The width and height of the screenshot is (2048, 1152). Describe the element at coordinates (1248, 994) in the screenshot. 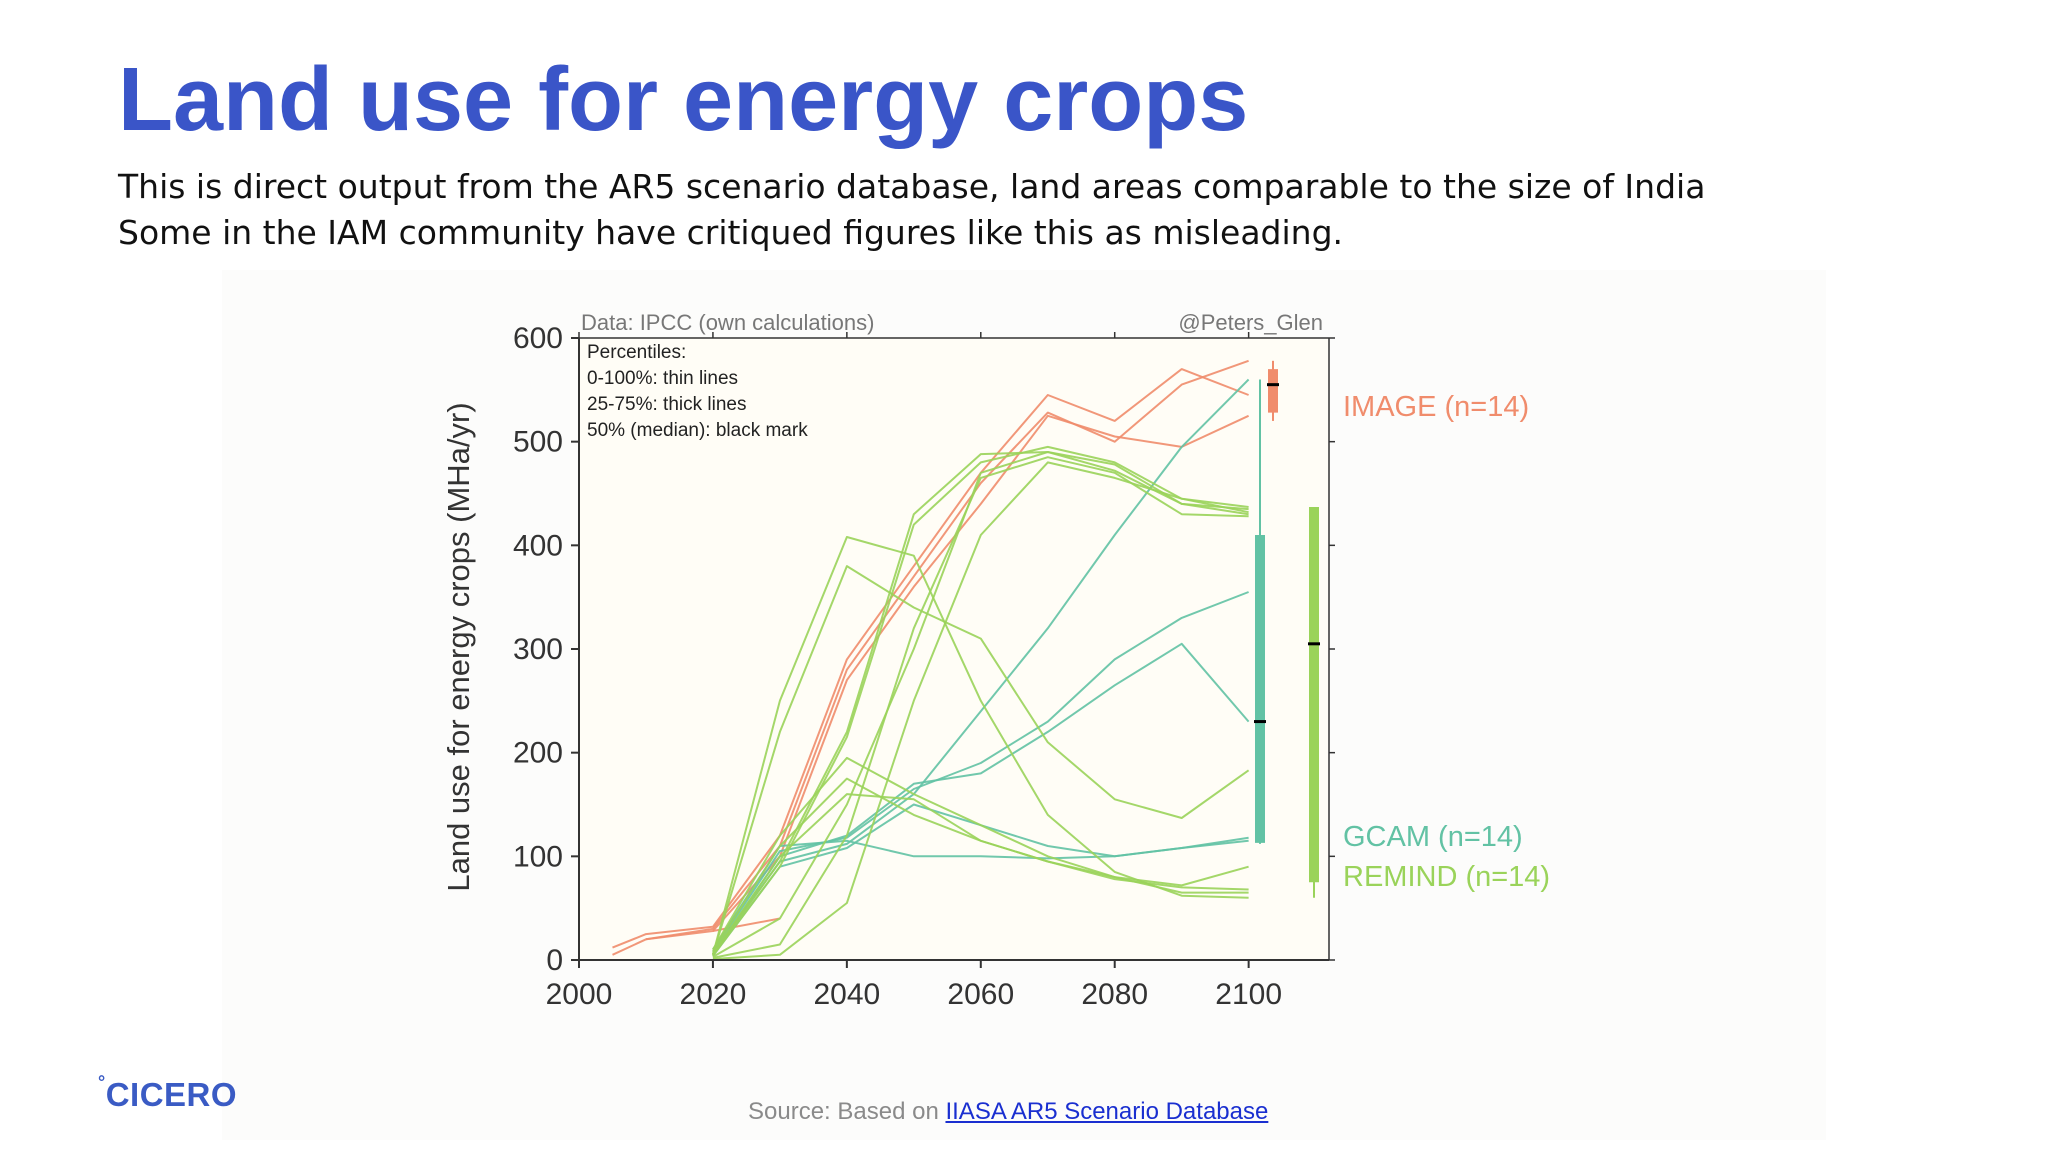

I see `x-tick-label: 2100` at that location.